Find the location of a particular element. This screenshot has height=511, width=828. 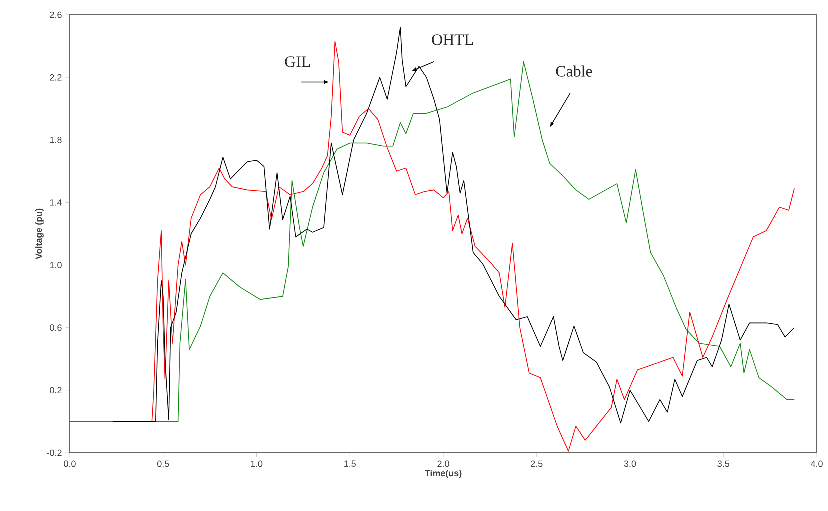

y-tick-label: 0.2 is located at coordinates (56, 390).